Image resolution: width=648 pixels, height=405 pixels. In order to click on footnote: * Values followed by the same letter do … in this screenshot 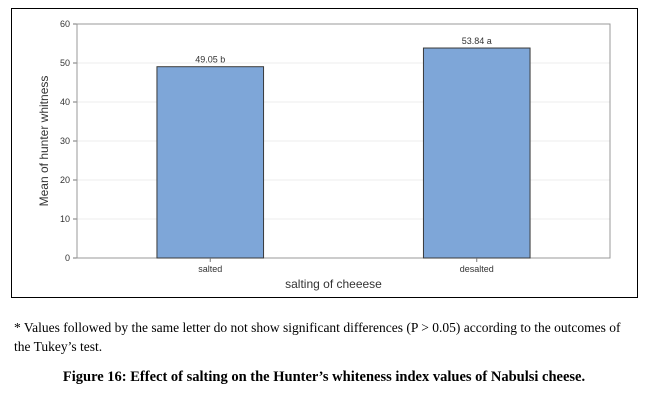, I will do `click(317, 337)`.